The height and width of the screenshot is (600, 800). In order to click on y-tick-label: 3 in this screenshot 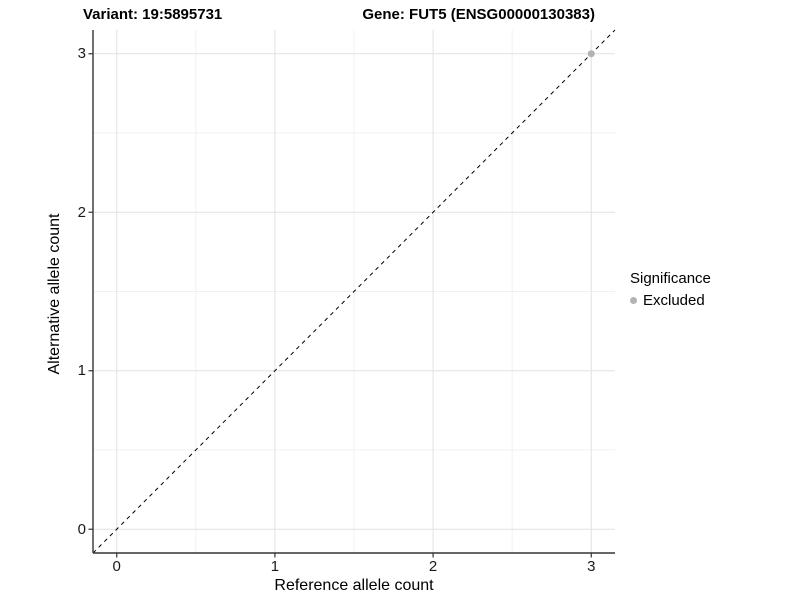, I will do `click(81, 54)`.